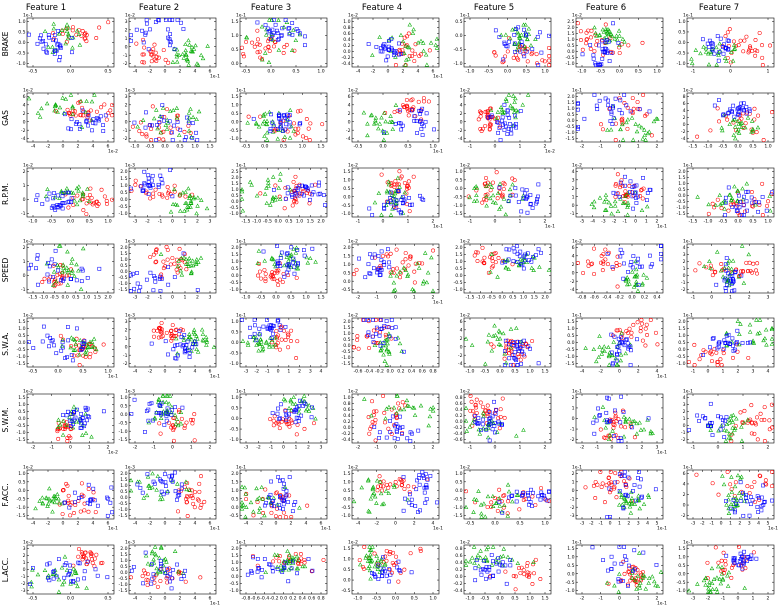  What do you see at coordinates (395, 42) in the screenshot?
I see `panel-frame` at bounding box center [395, 42].